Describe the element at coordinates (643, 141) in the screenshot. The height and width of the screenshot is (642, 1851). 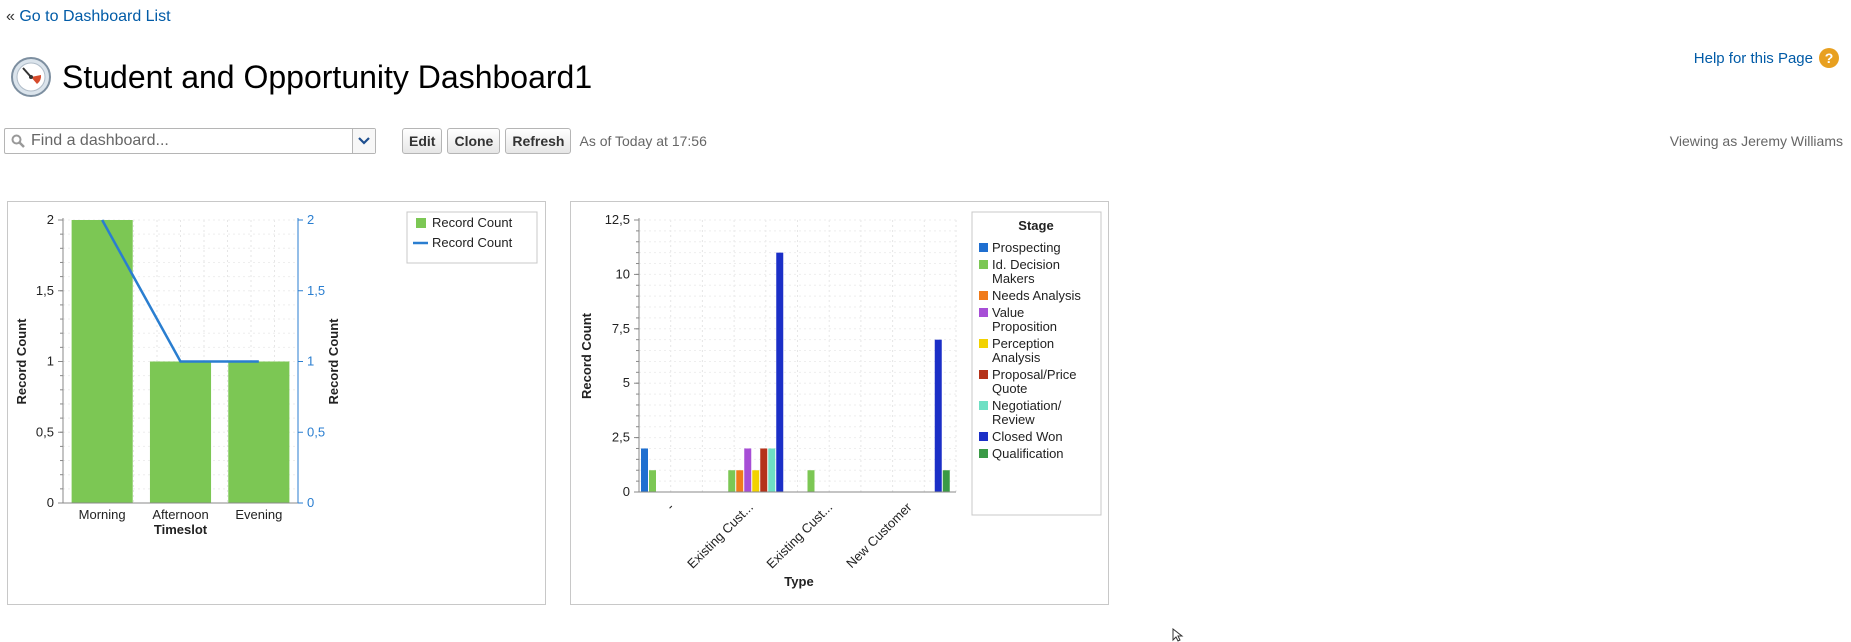
I see `as-of-timestamp: As of Today at 17:56` at that location.